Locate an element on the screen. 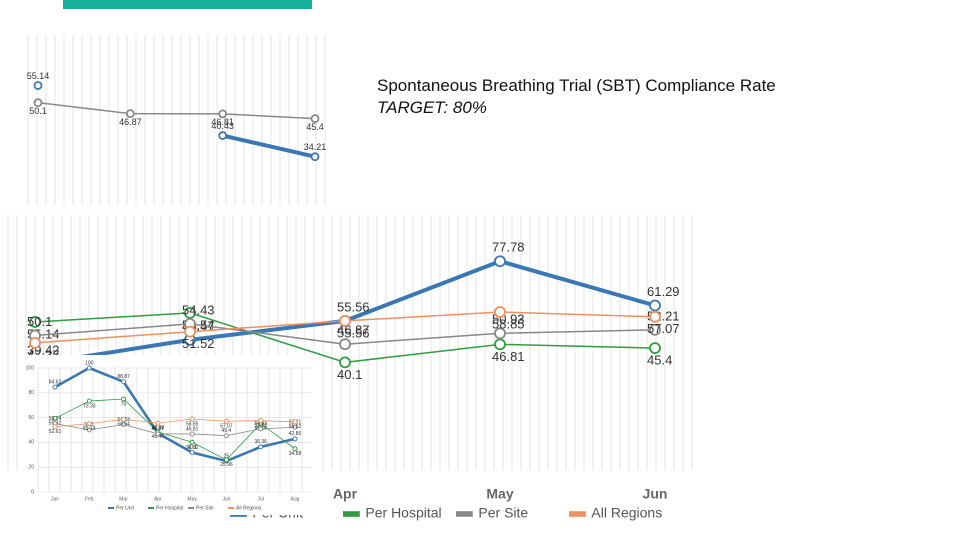  x-tick-label: Jun is located at coordinates (226, 499).